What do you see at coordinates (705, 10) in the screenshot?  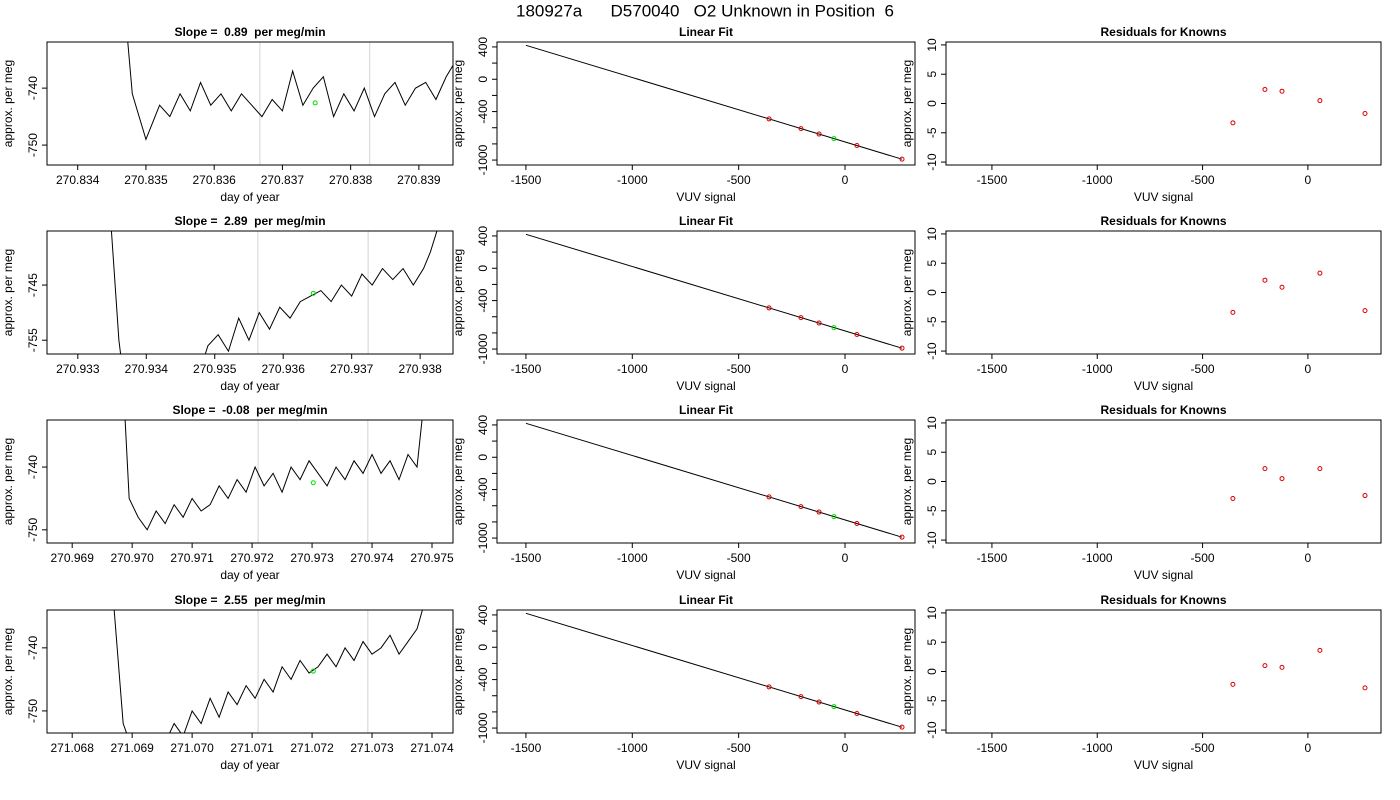 I see `figure-title: 180927a D570040 O2 Unknown in Position 6` at bounding box center [705, 10].